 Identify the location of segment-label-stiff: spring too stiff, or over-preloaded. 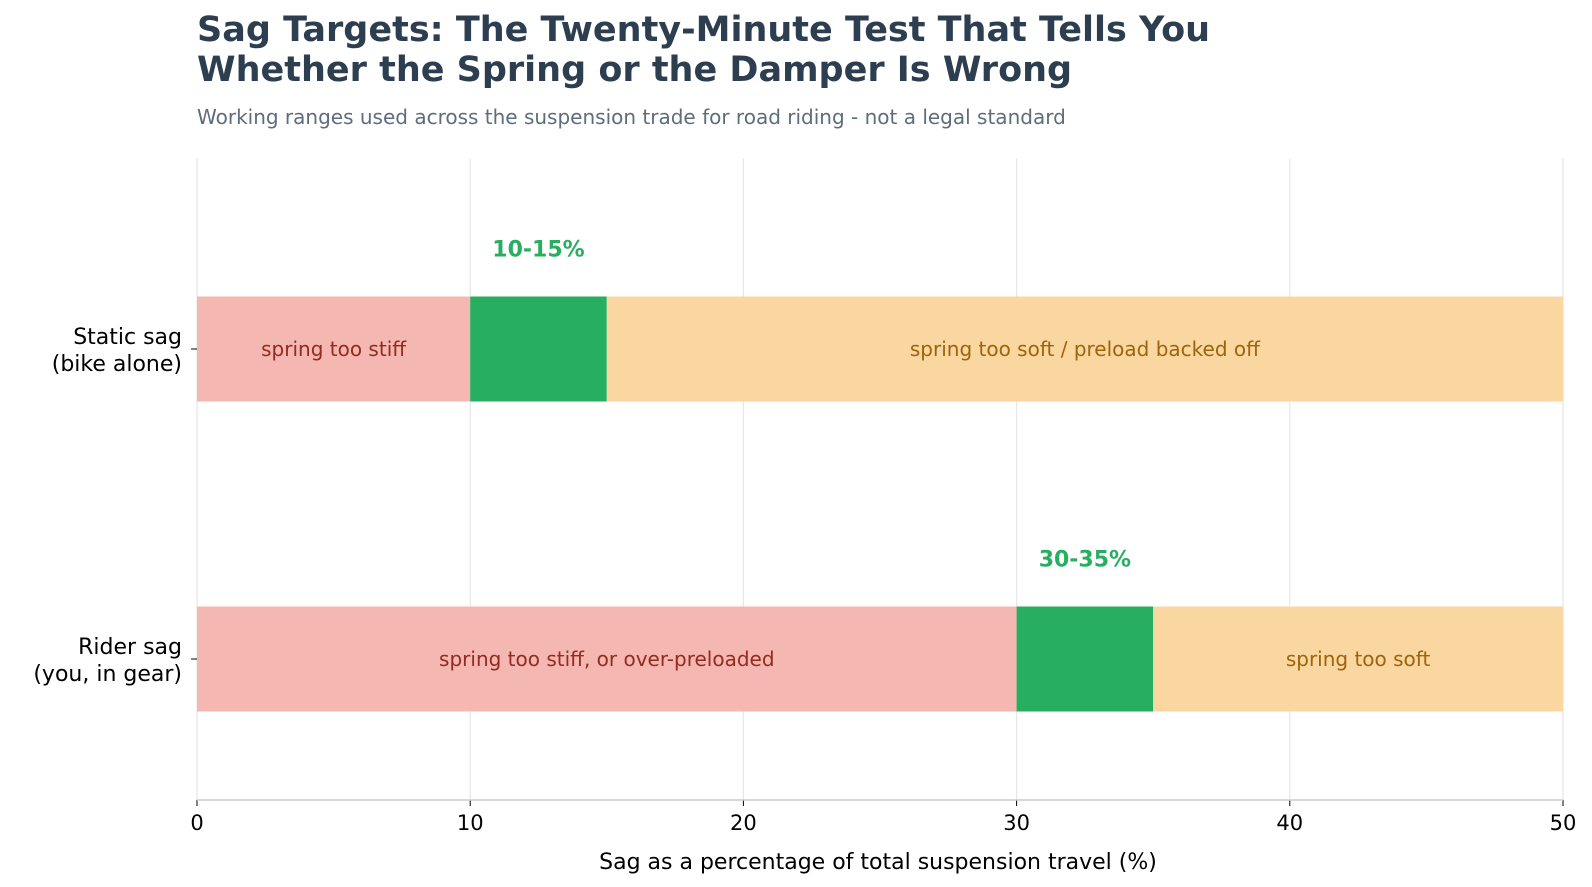
(607, 659).